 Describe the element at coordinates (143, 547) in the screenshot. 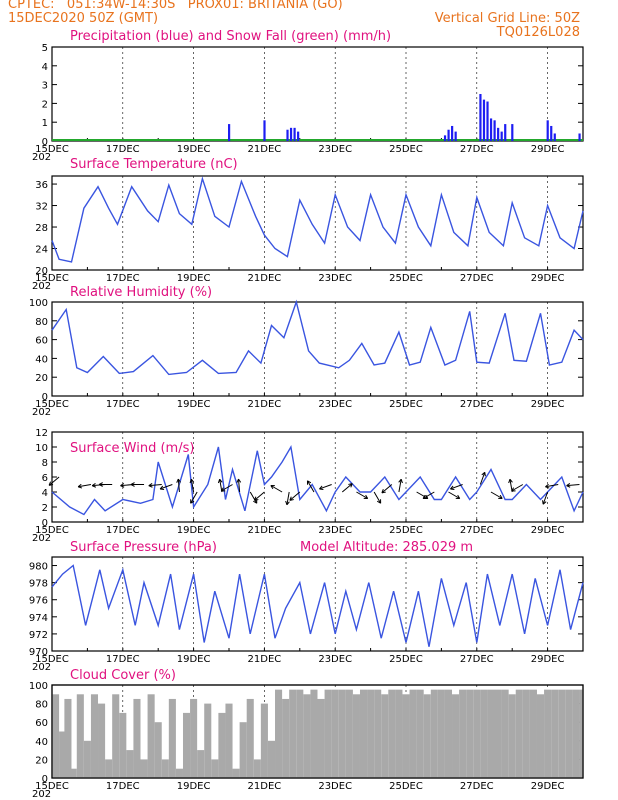

I see `panel-title: Surface Pressure (hPa)` at that location.